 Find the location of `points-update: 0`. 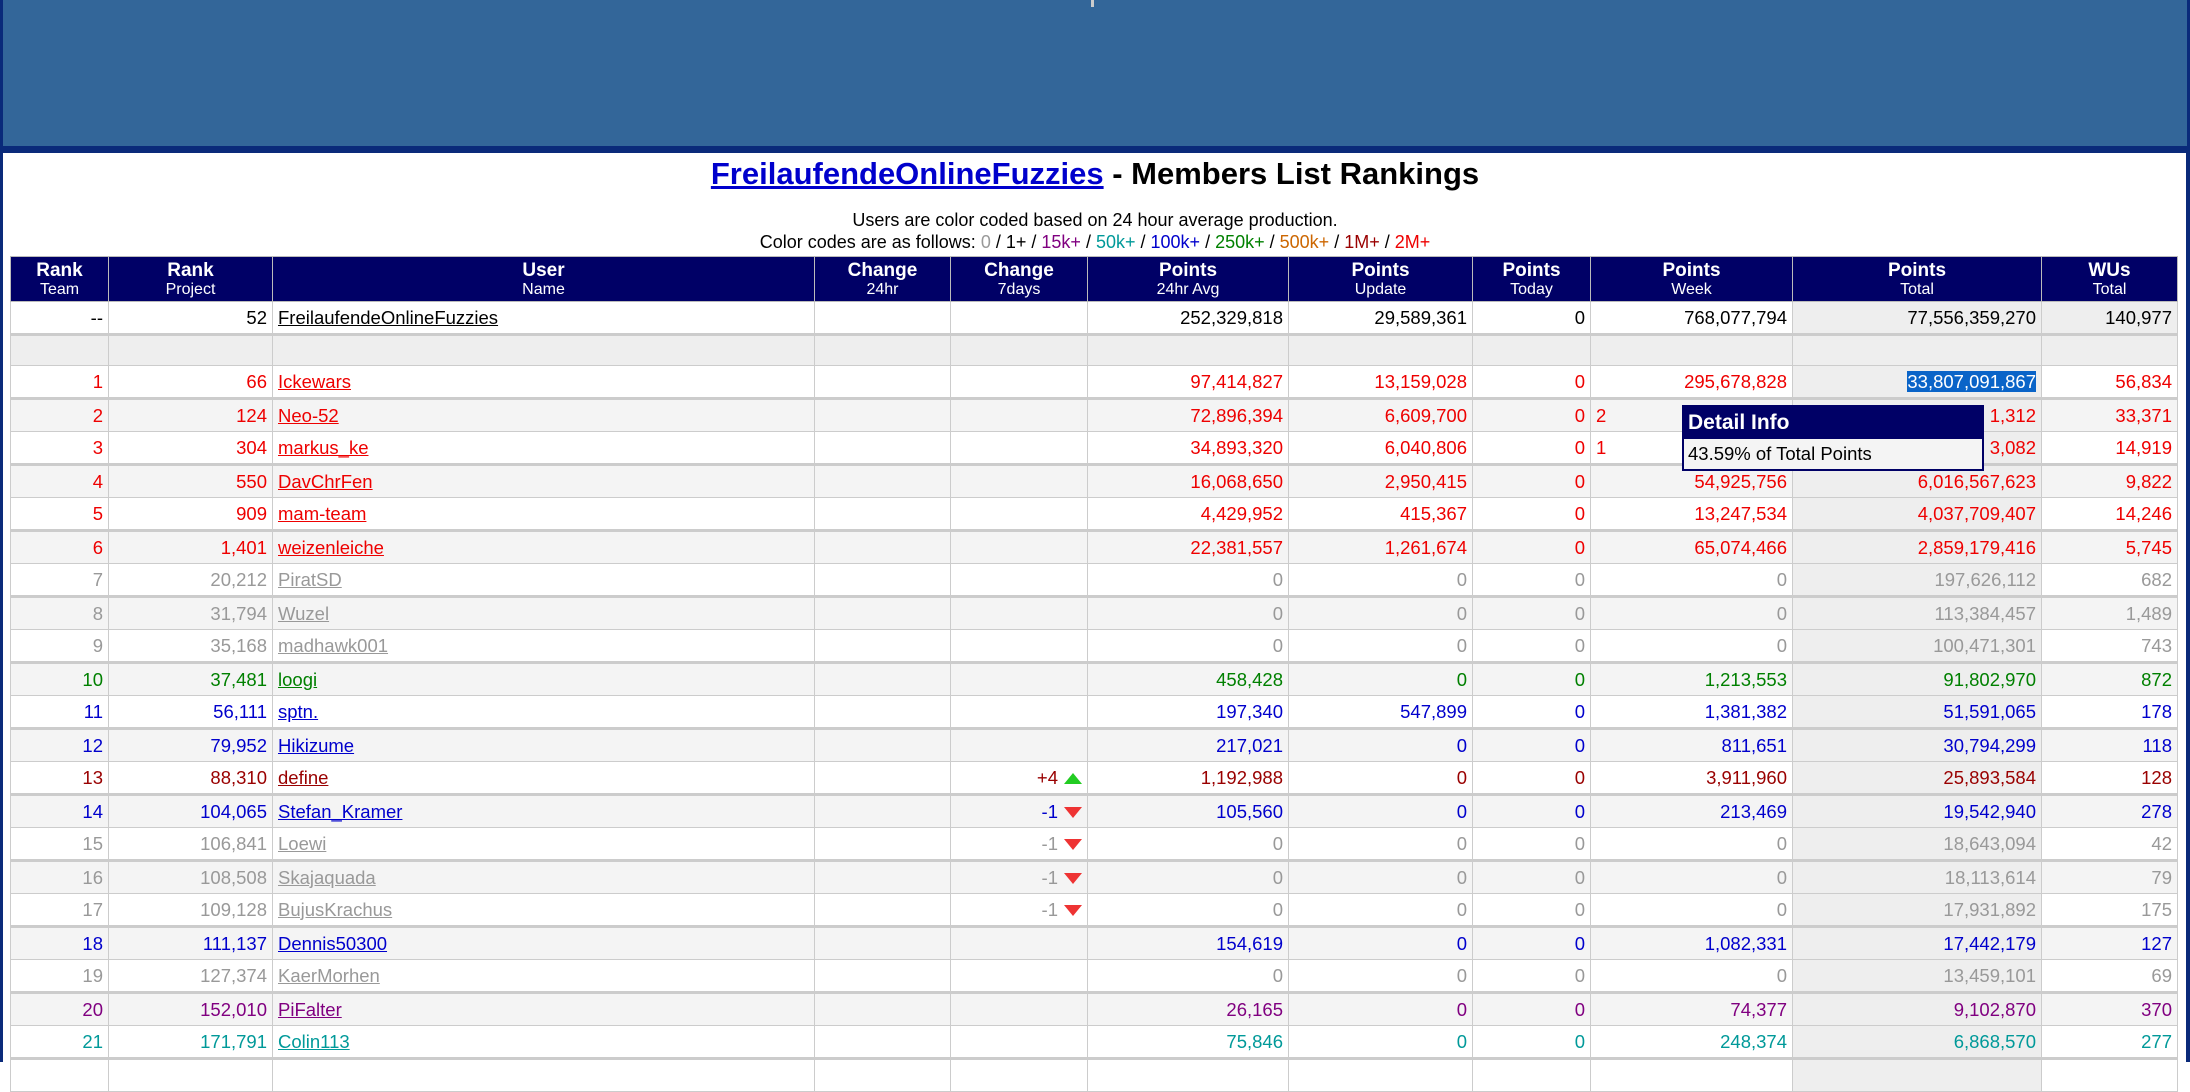

points-update: 0 is located at coordinates (1380, 844).